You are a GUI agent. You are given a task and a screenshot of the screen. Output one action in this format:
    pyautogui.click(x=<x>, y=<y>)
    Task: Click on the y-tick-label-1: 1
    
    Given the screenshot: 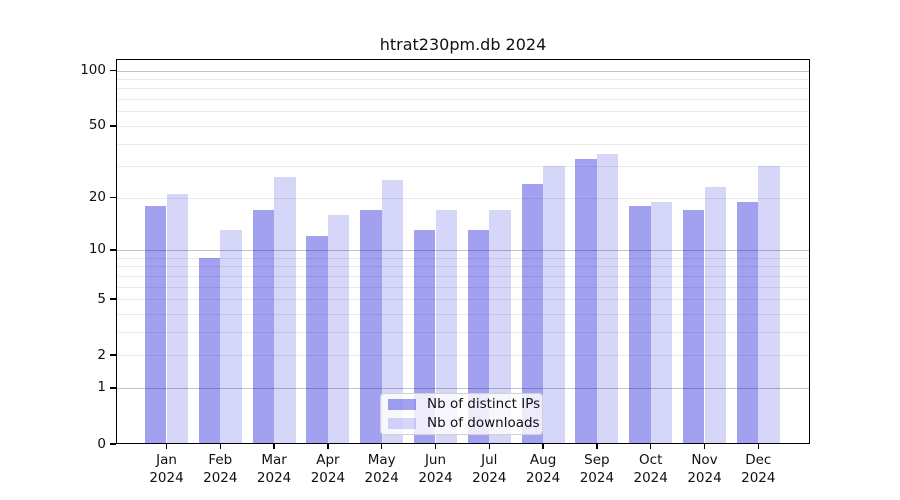 What is the action you would take?
    pyautogui.click(x=101, y=387)
    